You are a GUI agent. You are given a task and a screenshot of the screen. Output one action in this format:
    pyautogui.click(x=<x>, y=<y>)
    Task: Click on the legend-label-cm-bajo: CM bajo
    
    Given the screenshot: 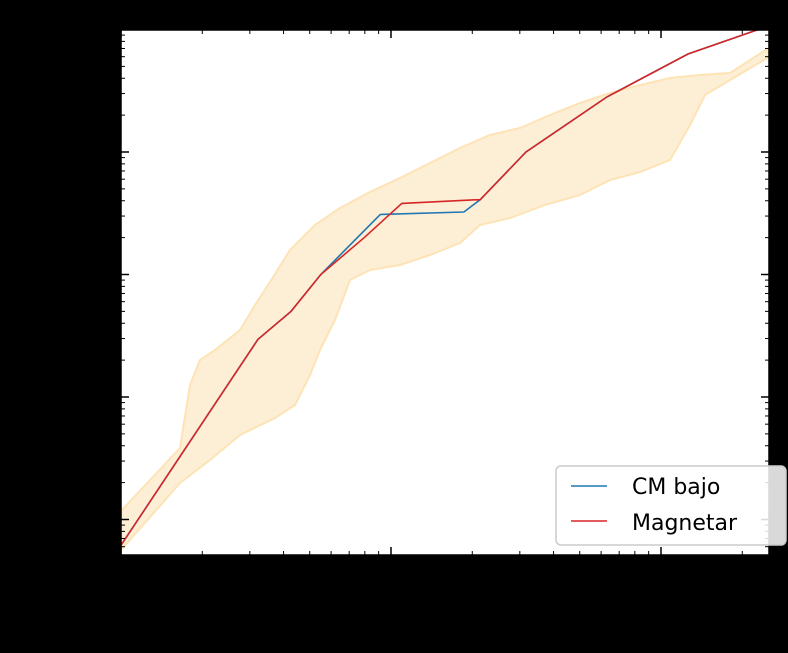 What is the action you would take?
    pyautogui.click(x=676, y=487)
    